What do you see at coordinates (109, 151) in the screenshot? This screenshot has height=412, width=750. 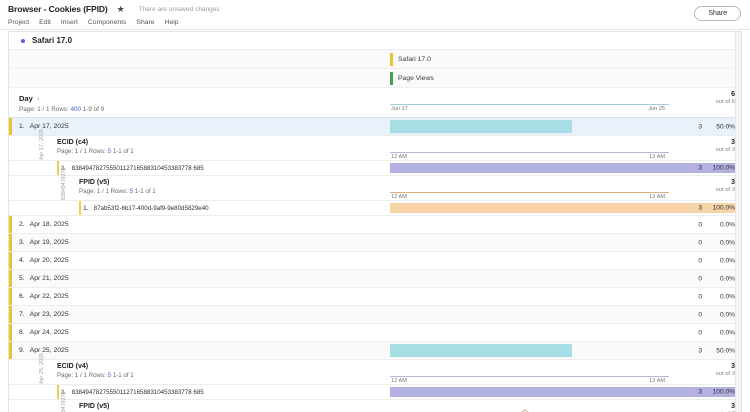 I see `group-rows-value: 5` at bounding box center [109, 151].